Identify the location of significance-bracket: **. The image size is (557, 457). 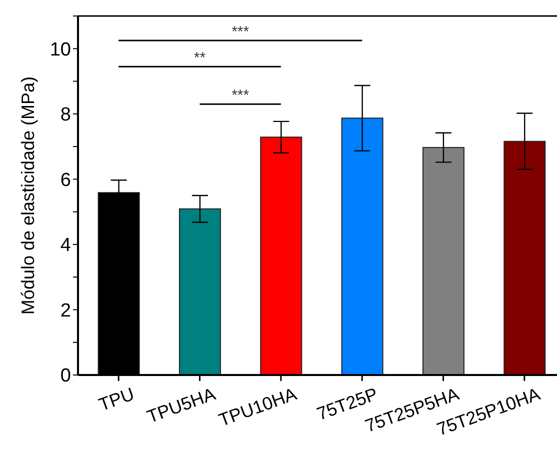
(199, 59).